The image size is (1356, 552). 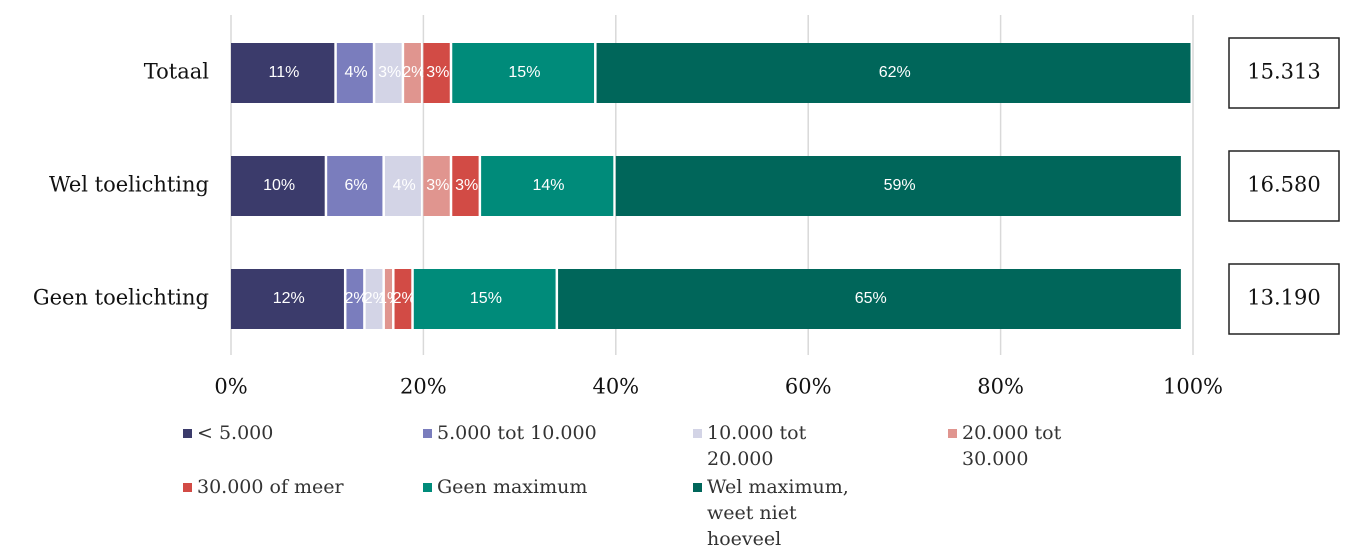 What do you see at coordinates (757, 446) in the screenshot?
I see `legend-label: 10.000 tot 20.000` at bounding box center [757, 446].